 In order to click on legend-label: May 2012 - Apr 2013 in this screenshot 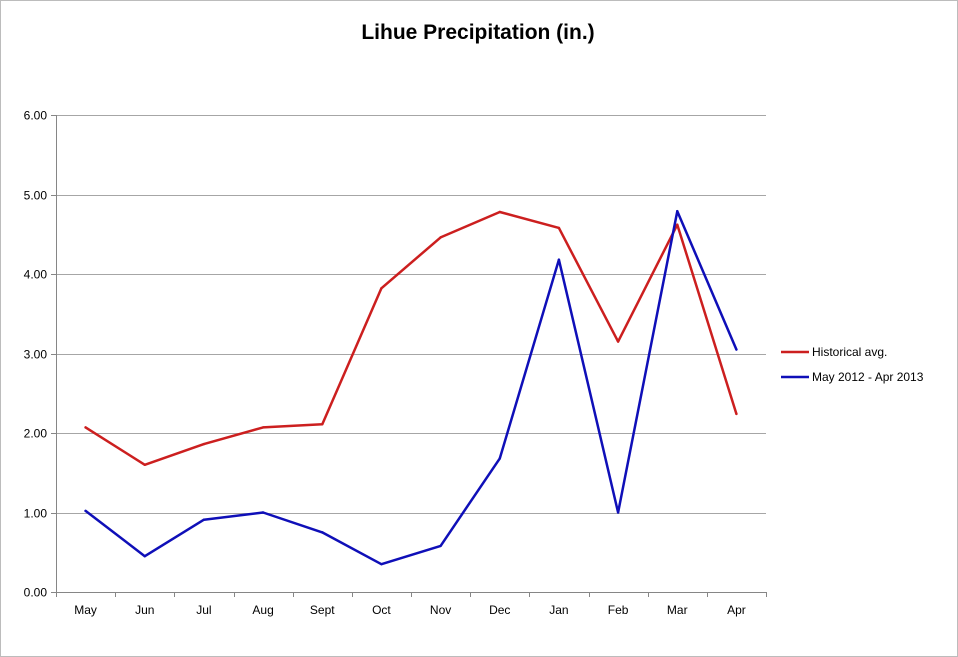, I will do `click(868, 377)`.